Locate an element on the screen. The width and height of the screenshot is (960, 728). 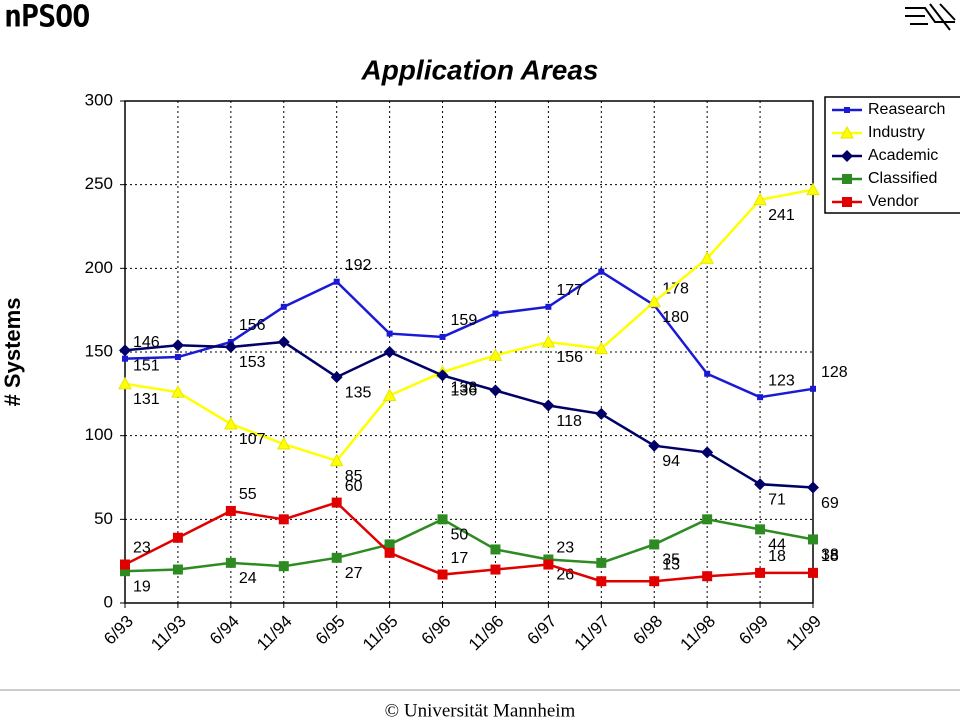
data-label: 128 is located at coordinates (834, 372).